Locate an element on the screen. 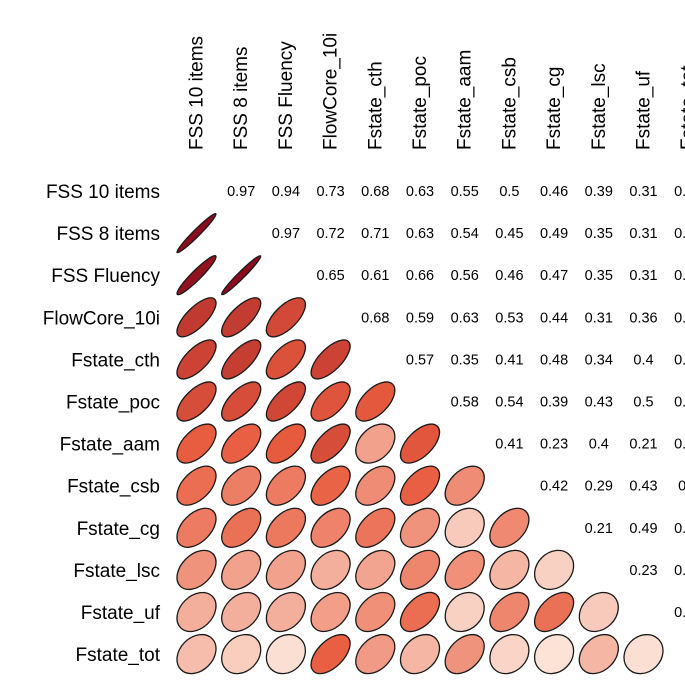 Image resolution: width=685 pixels, height=692 pixels. ellipse-fstate-csb-fstate-cth is located at coordinates (375, 485).